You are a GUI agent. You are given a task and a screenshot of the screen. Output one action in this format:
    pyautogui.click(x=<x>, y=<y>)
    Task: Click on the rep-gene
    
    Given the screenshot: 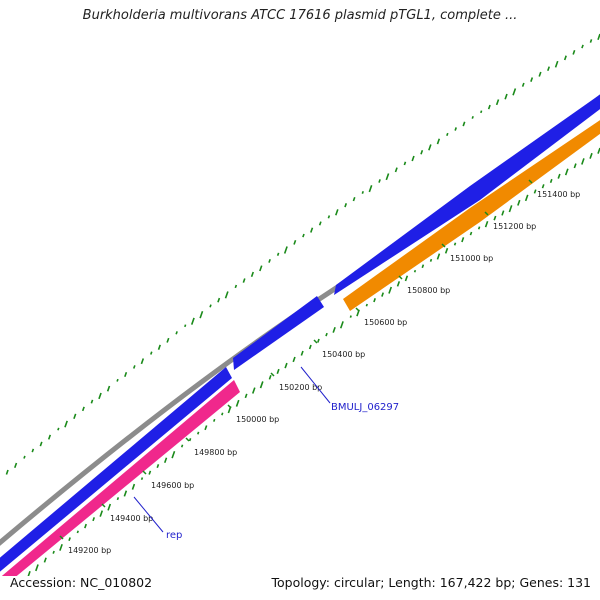 What is the action you would take?
    pyautogui.click(x=120, y=489)
    